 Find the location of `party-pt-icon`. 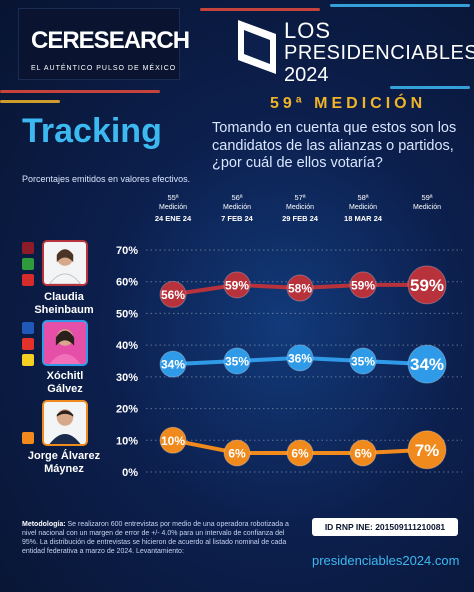

party-pt-icon is located at coordinates (28, 280).